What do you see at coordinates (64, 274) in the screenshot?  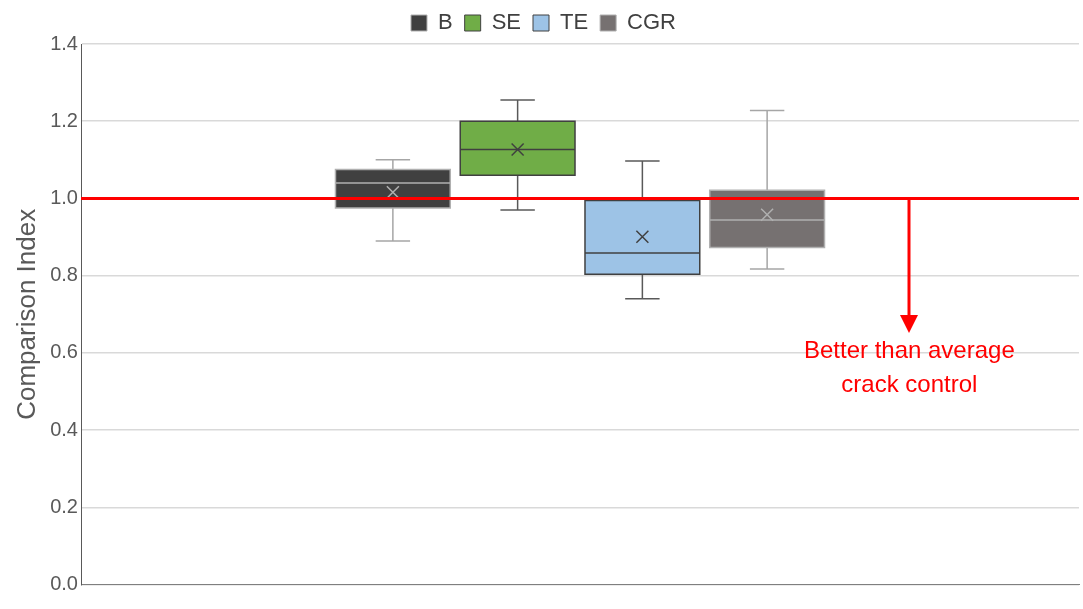 I see `y-tick-label: 0.8` at bounding box center [64, 274].